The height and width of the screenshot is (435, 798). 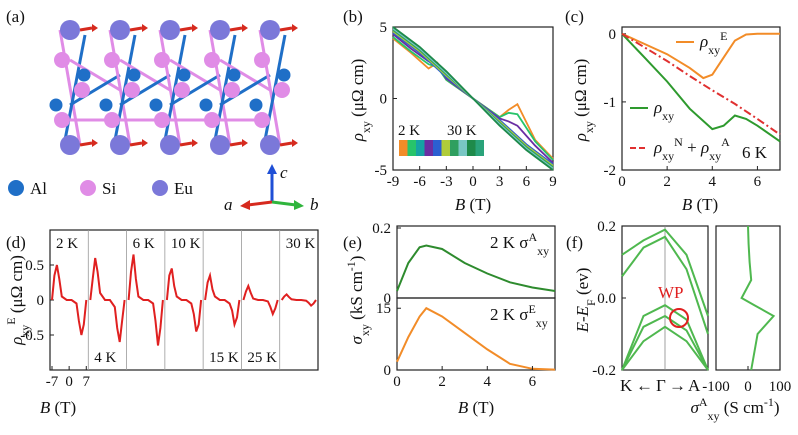 I want to click on panel-label-c: (c), so click(x=574, y=16).